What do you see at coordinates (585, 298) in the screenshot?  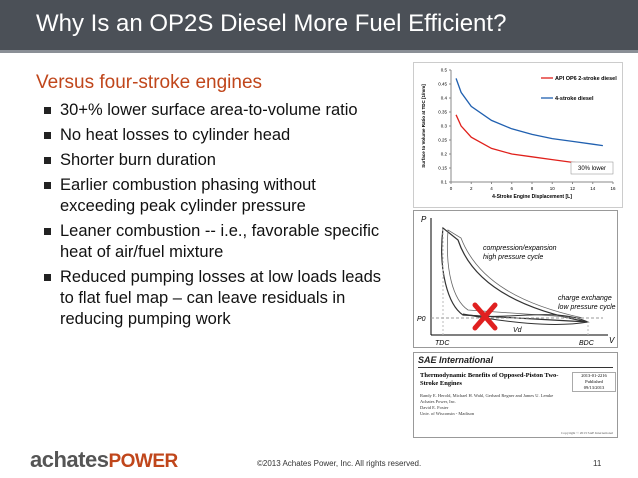 I see `label: charge exchange` at bounding box center [585, 298].